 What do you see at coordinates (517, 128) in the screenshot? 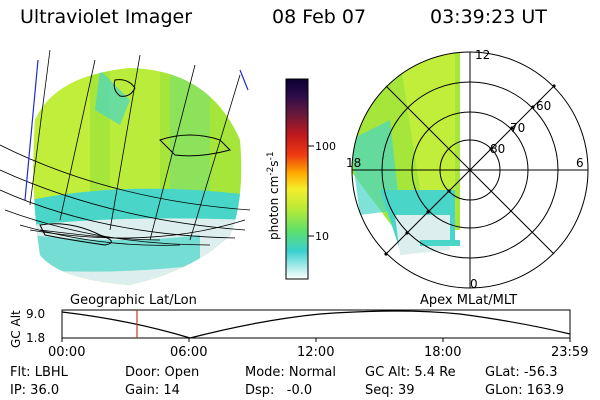
I see `mlat-70: 70` at bounding box center [517, 128].